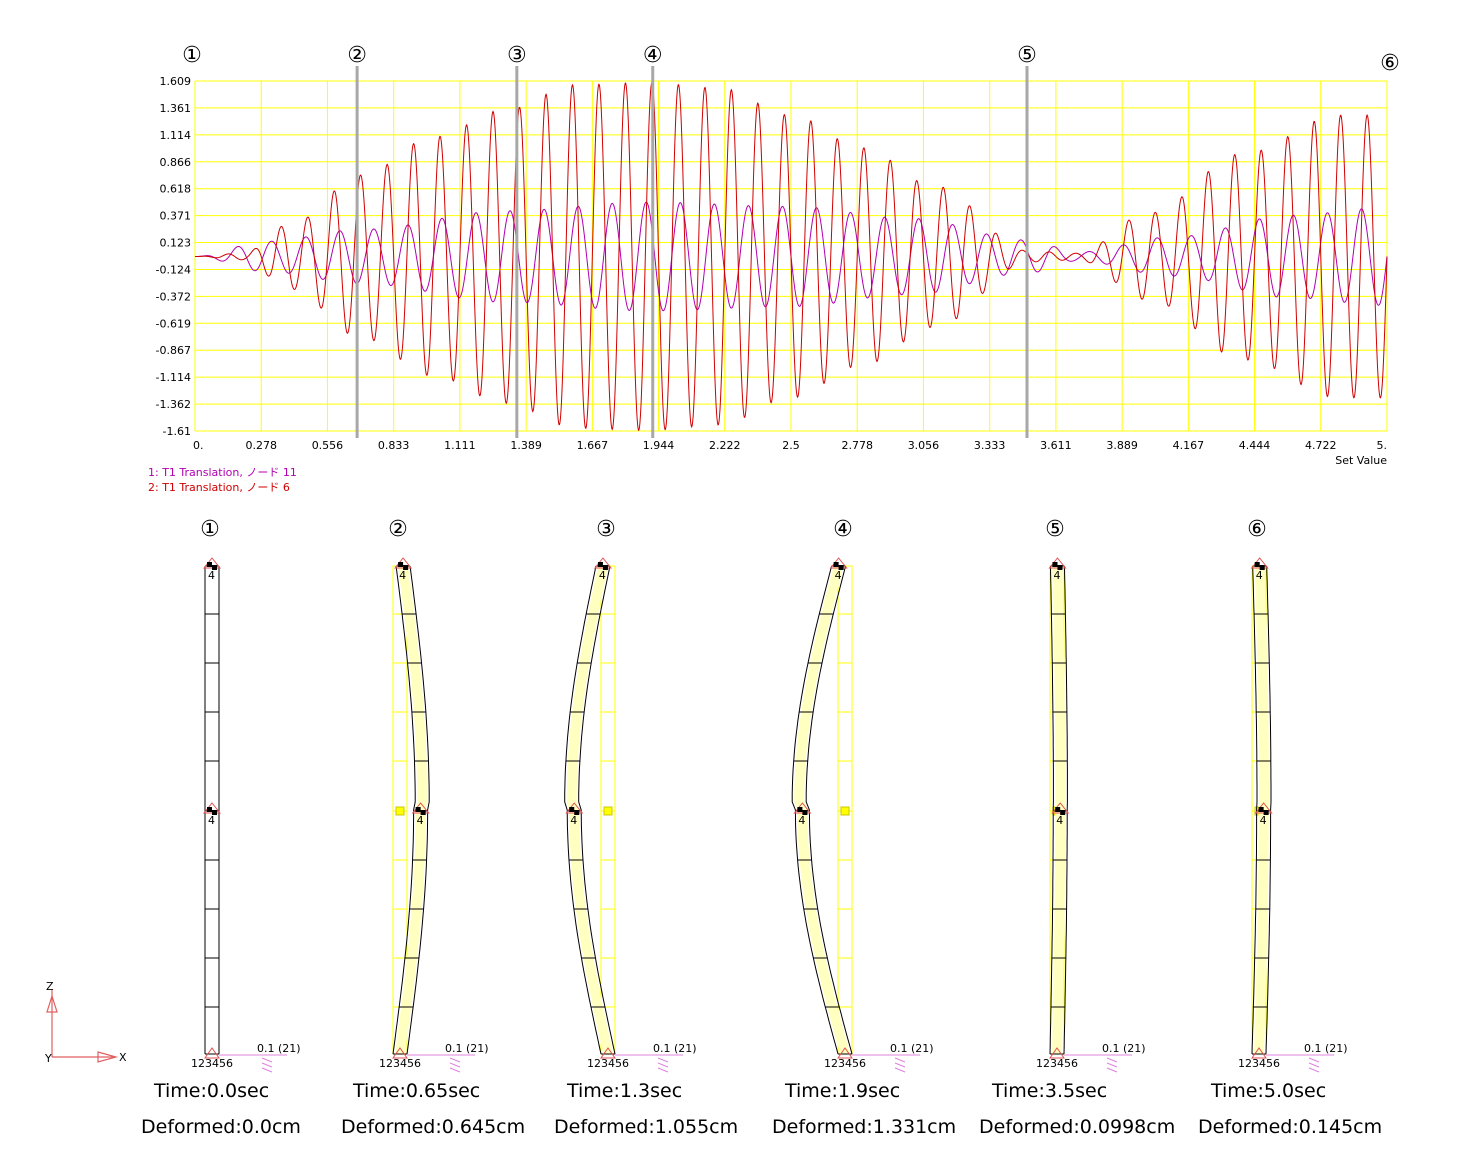  Describe the element at coordinates (864, 1127) in the screenshot. I see `snapshot-deformed-label: Deformed:1.331cm` at that location.